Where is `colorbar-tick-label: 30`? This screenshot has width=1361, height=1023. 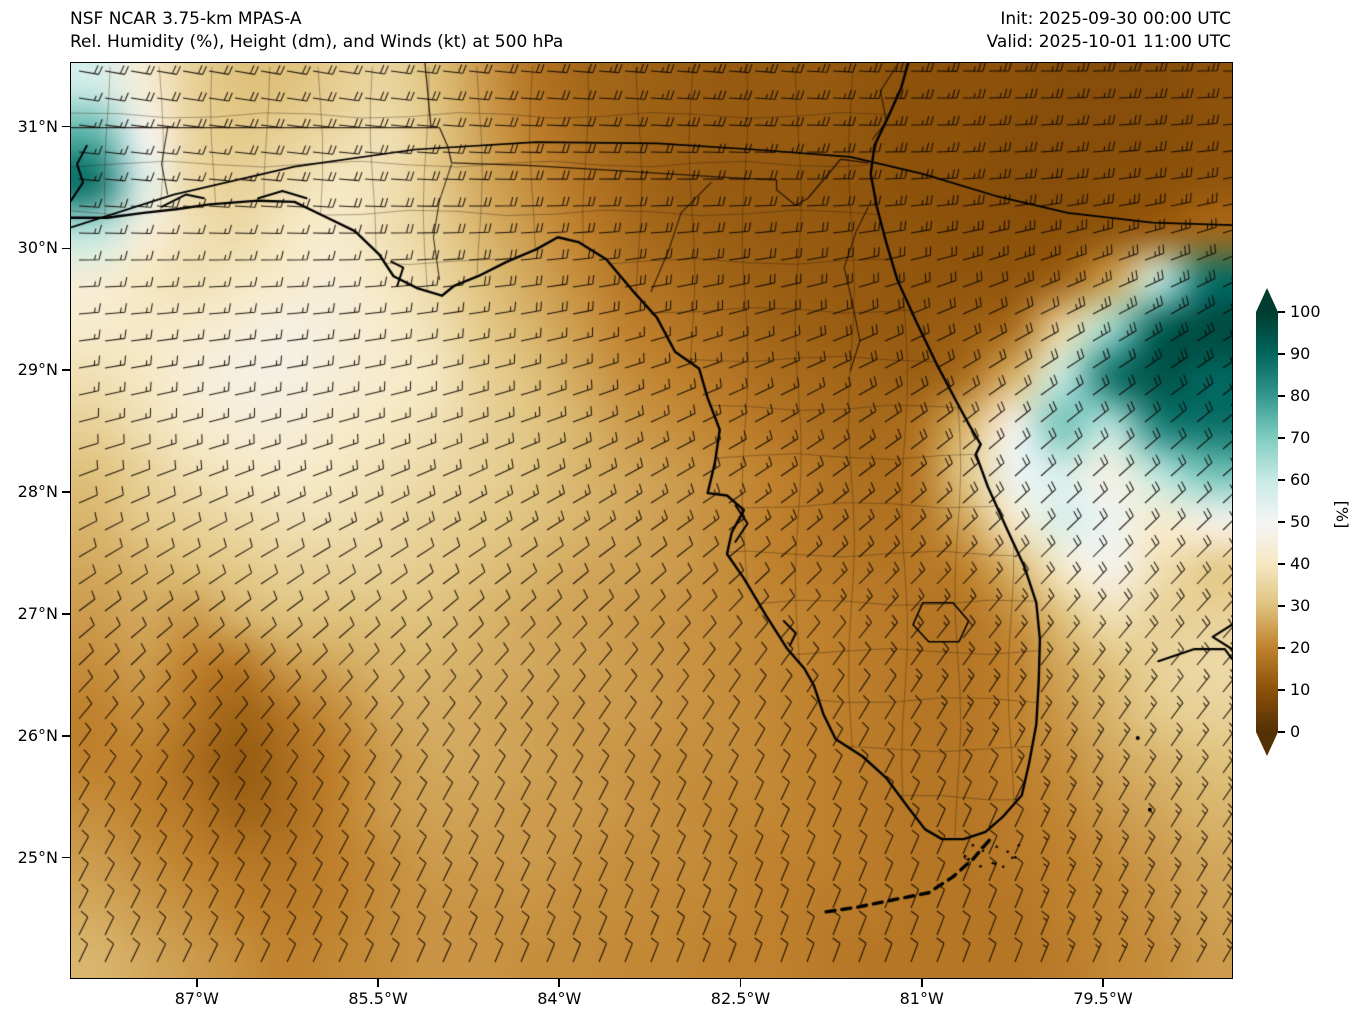
colorbar-tick-label: 30 is located at coordinates (1300, 605).